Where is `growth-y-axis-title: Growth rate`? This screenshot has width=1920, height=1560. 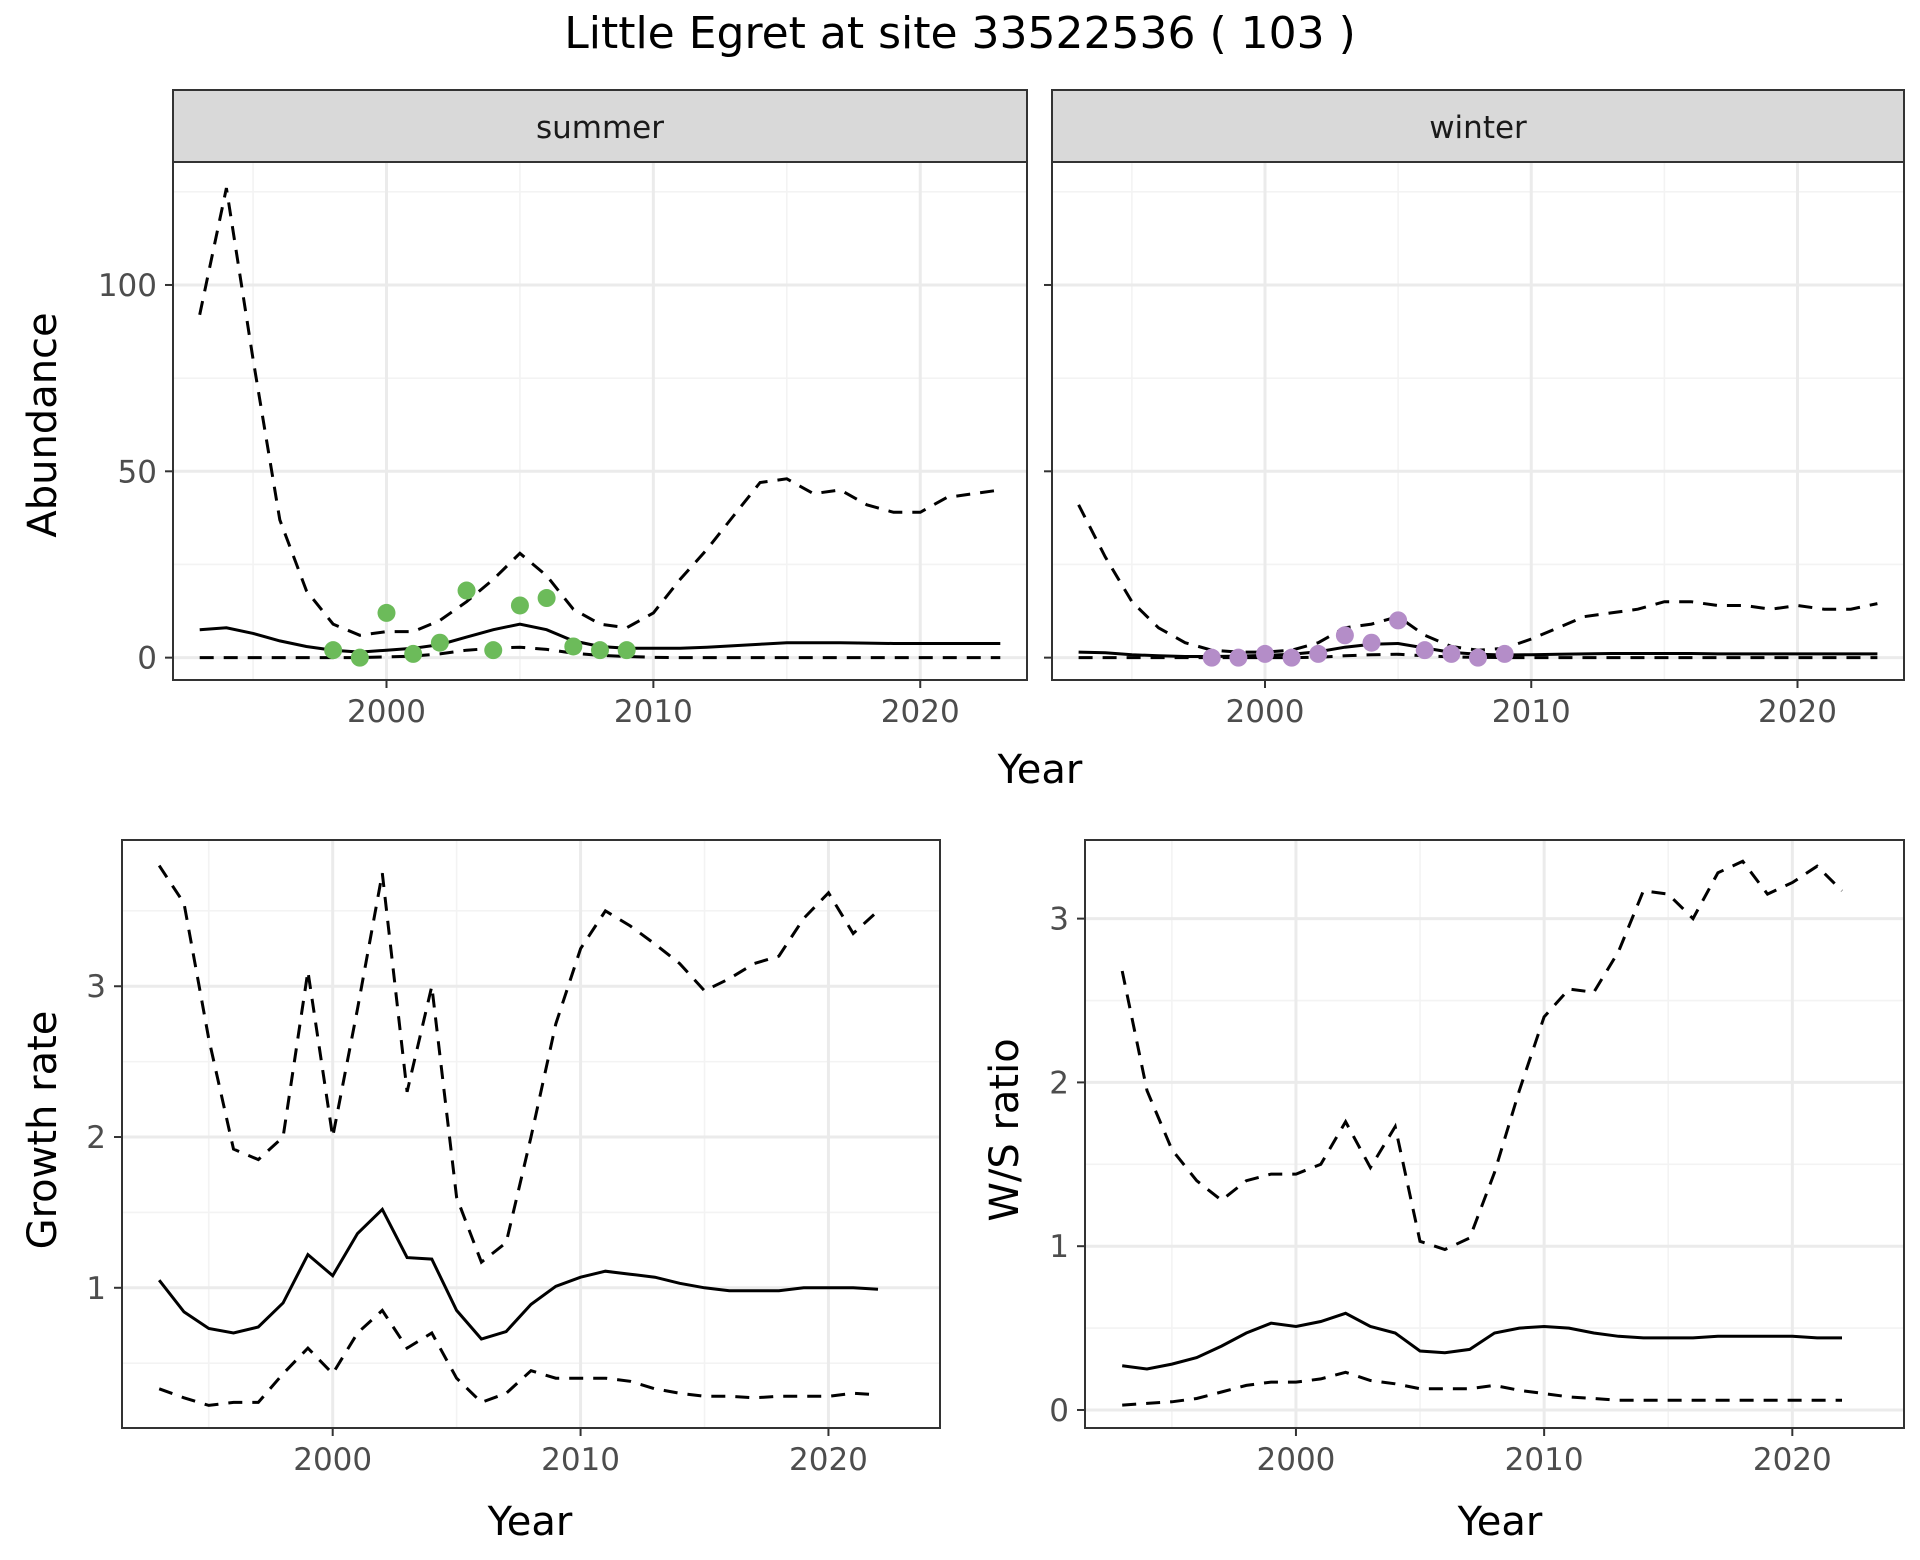
growth-y-axis-title: Growth rate is located at coordinates (43, 1130).